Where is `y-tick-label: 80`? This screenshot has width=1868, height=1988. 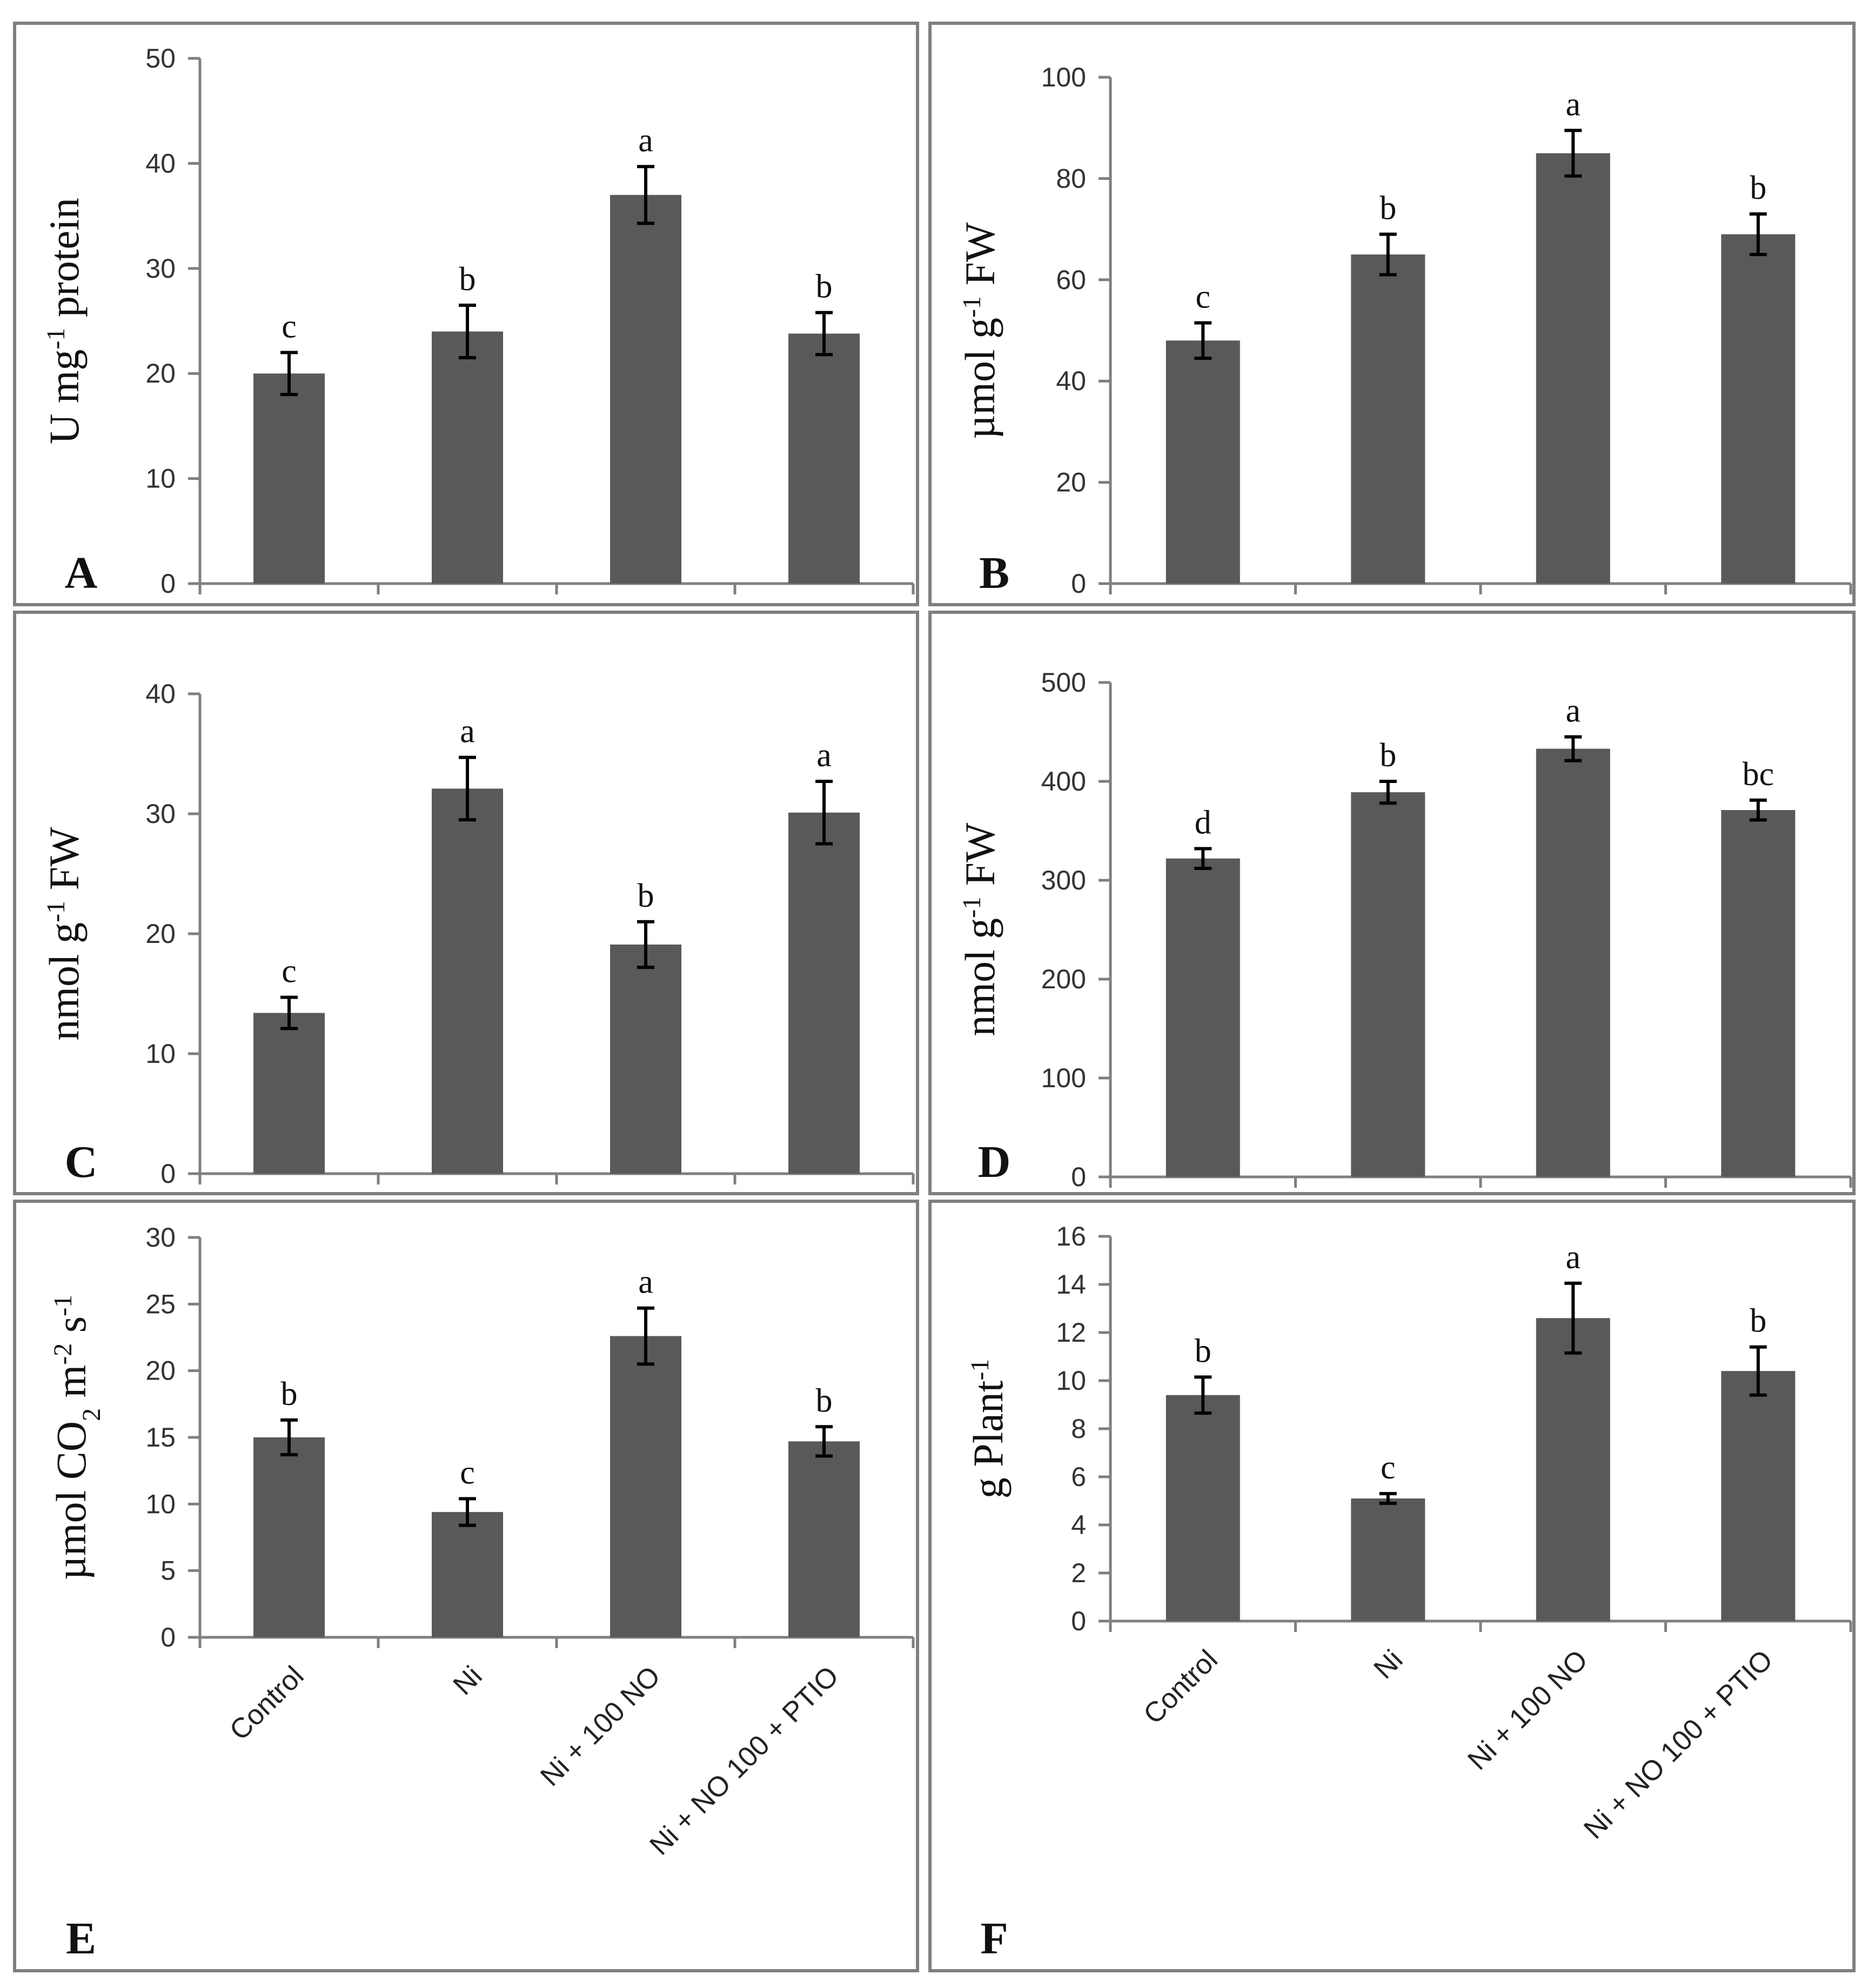
y-tick-label: 80 is located at coordinates (1071, 178).